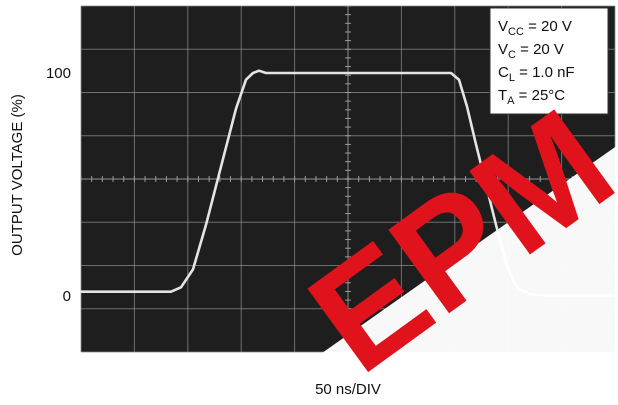 The height and width of the screenshot is (405, 618). Describe the element at coordinates (531, 97) in the screenshot. I see `legend-line-ta: TA = 25°C` at that location.